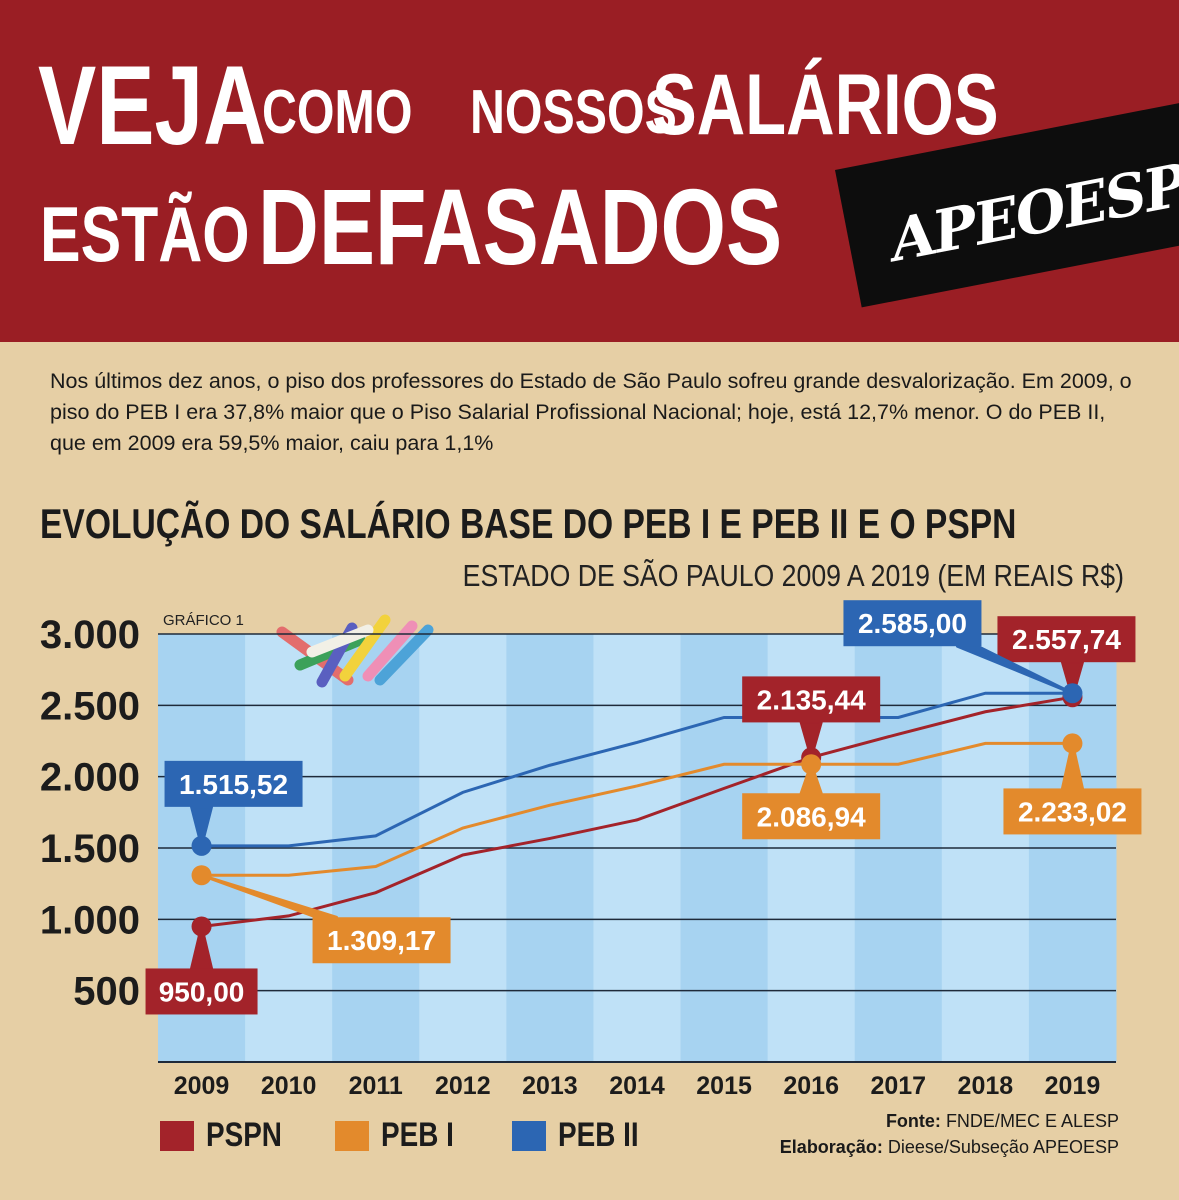 The height and width of the screenshot is (1200, 1179). I want to click on panel-label: GRÁFICO 1, so click(203, 620).